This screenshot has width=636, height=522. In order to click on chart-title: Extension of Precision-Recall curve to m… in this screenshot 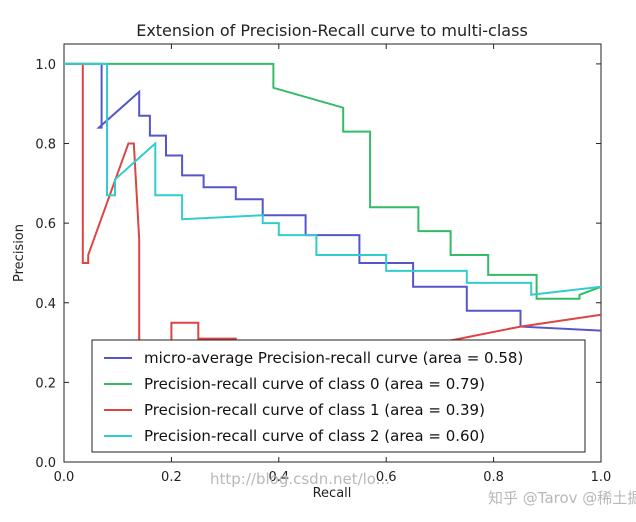, I will do `click(332, 30)`.